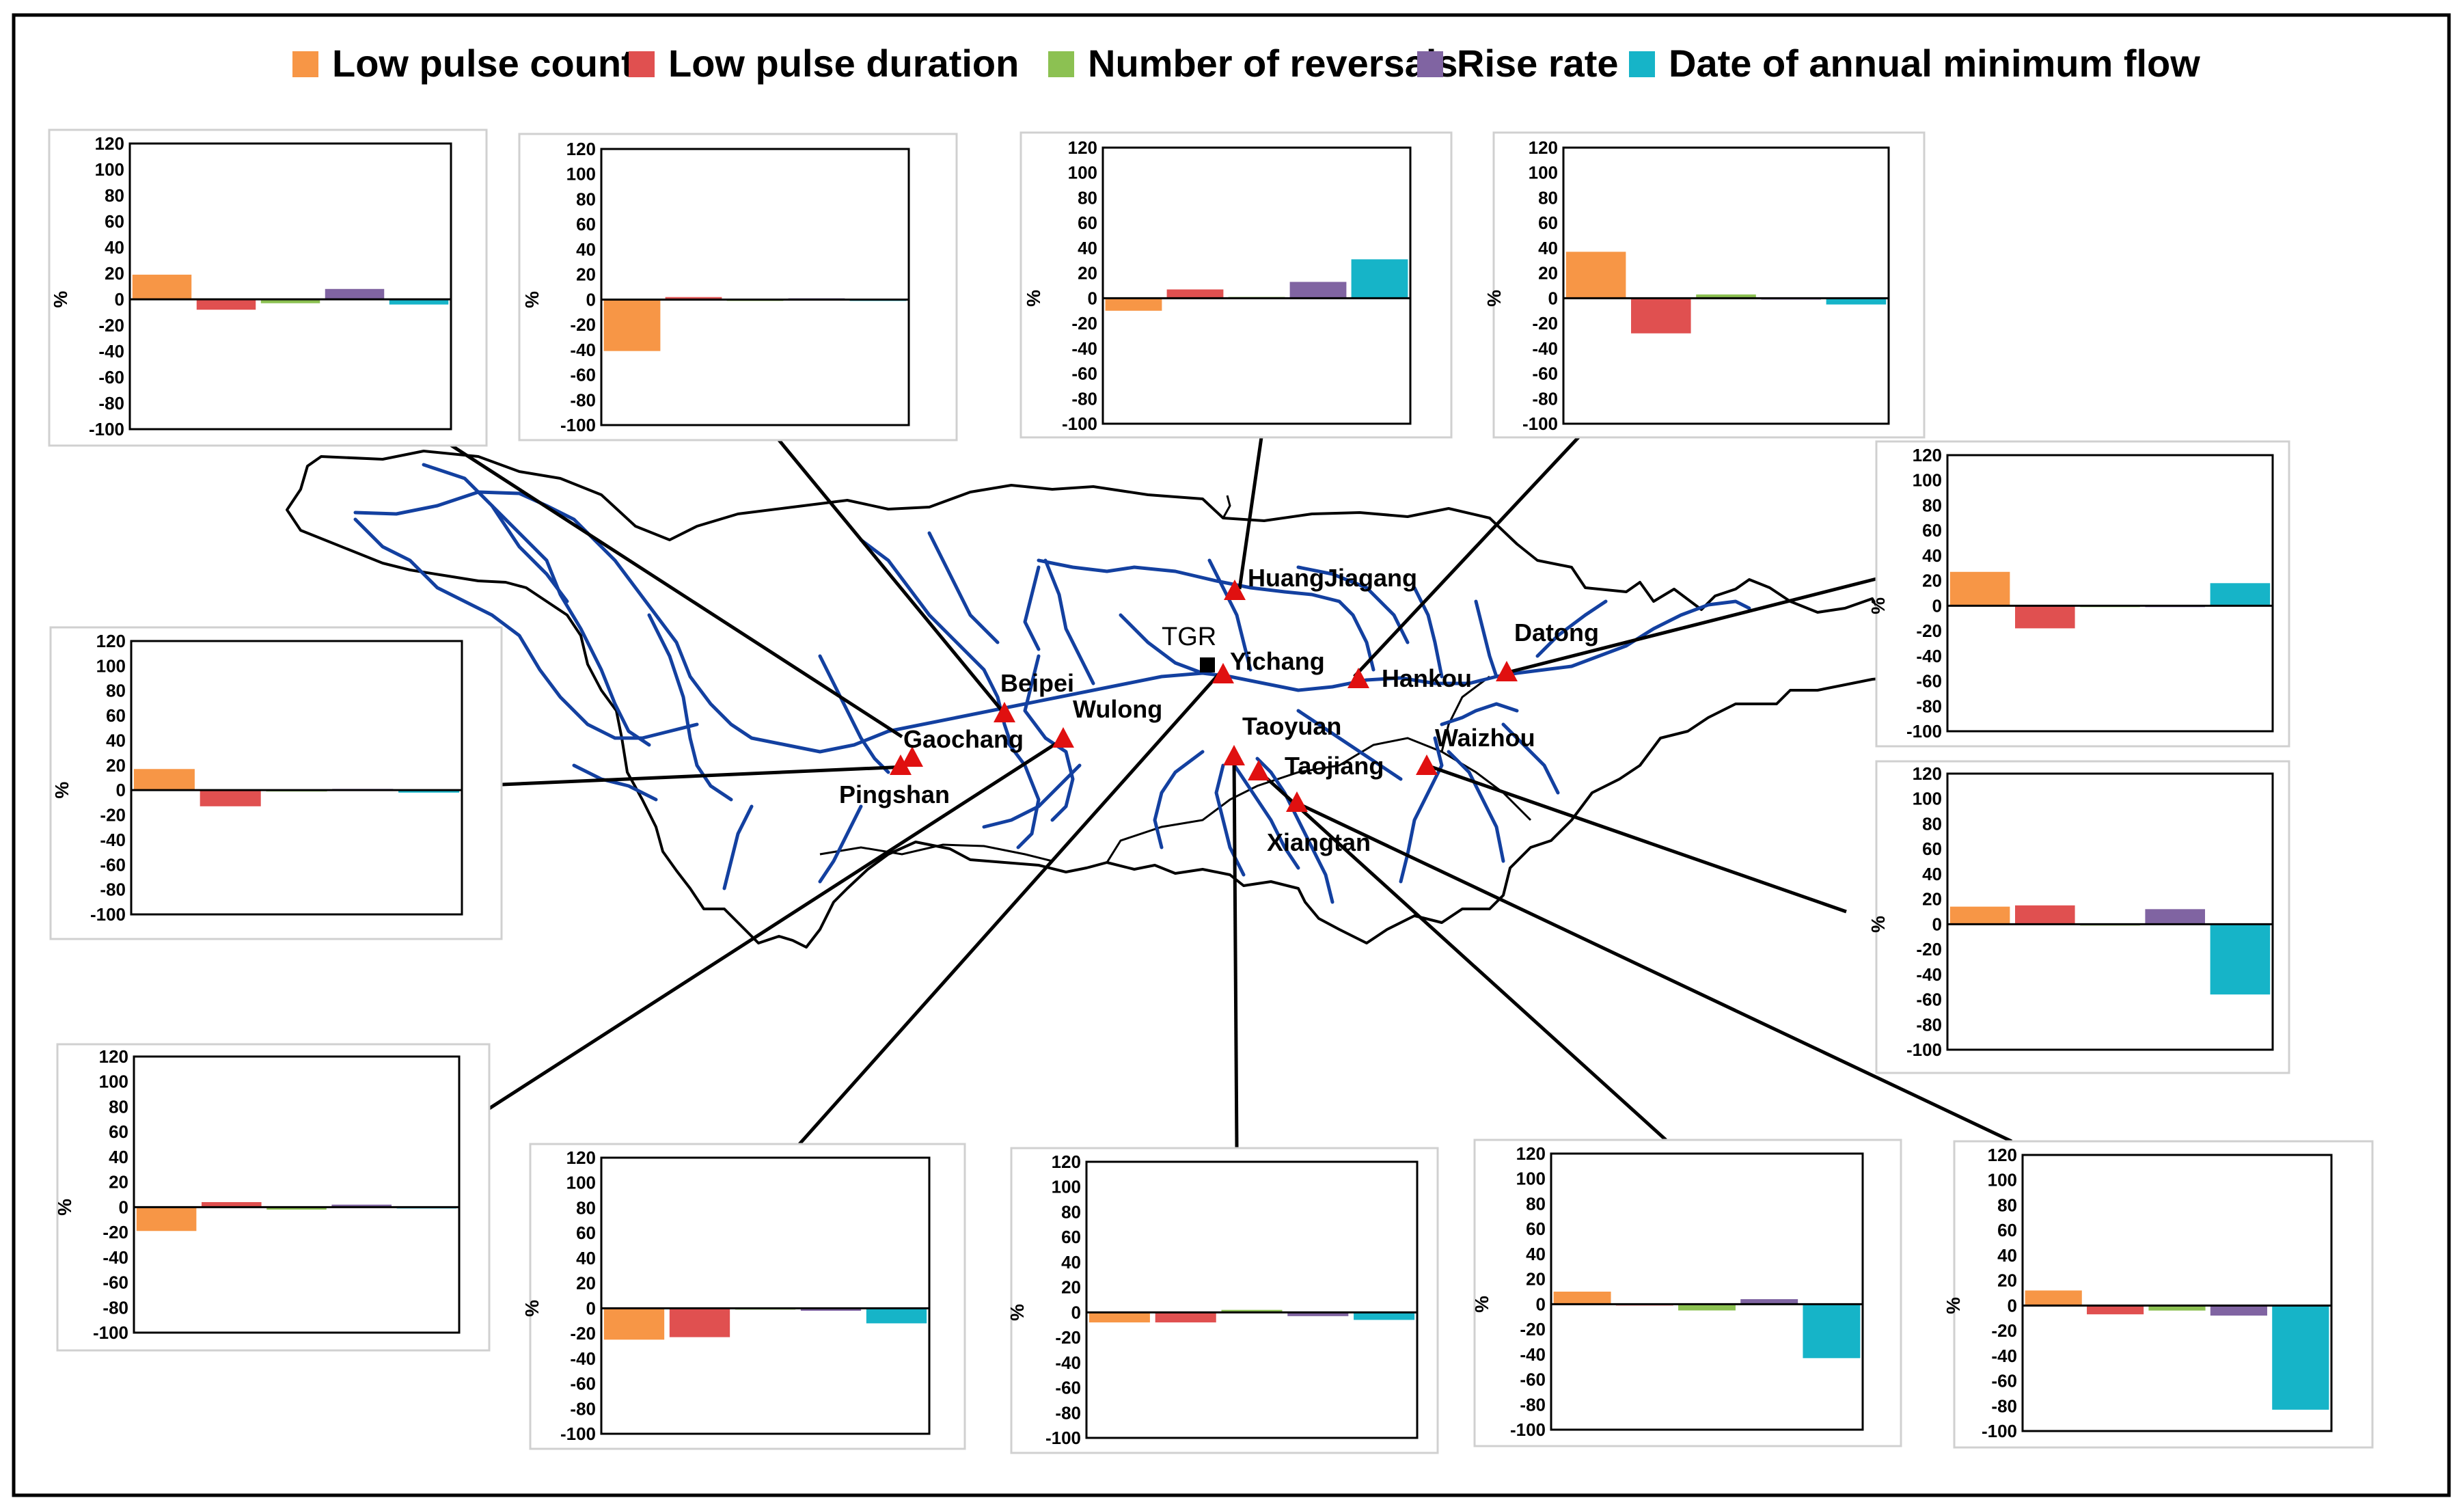 This screenshot has height=1511, width=2464. I want to click on station-label: Xiangtan, so click(1319, 842).